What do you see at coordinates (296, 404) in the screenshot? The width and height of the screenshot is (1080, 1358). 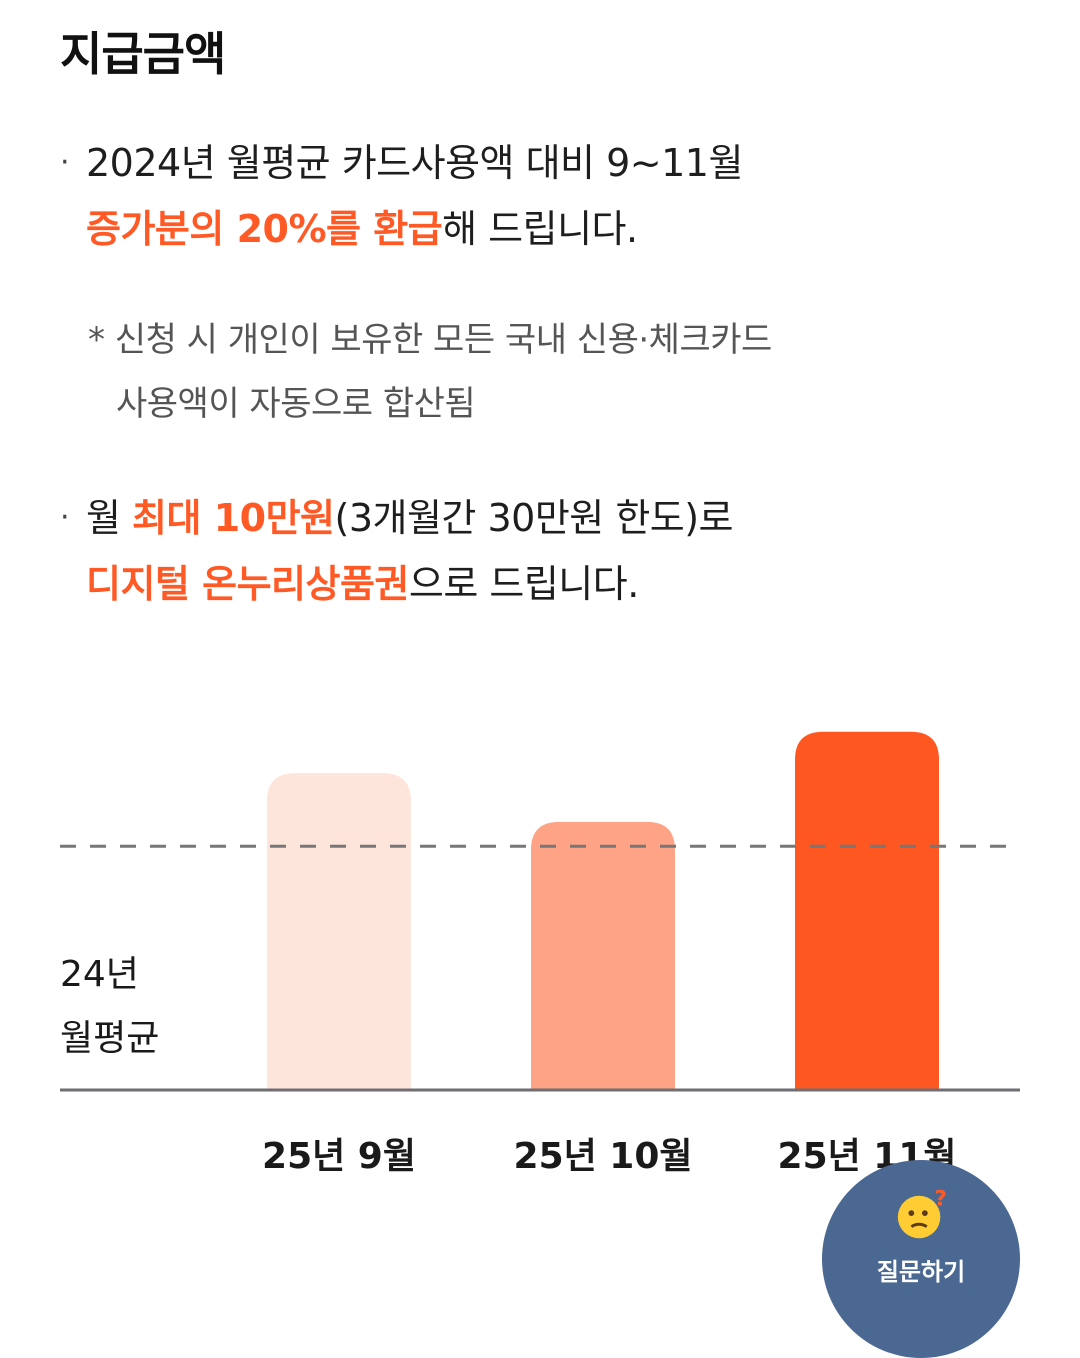 I see `note-line2: 사용액이 자동으로 합산됨` at bounding box center [296, 404].